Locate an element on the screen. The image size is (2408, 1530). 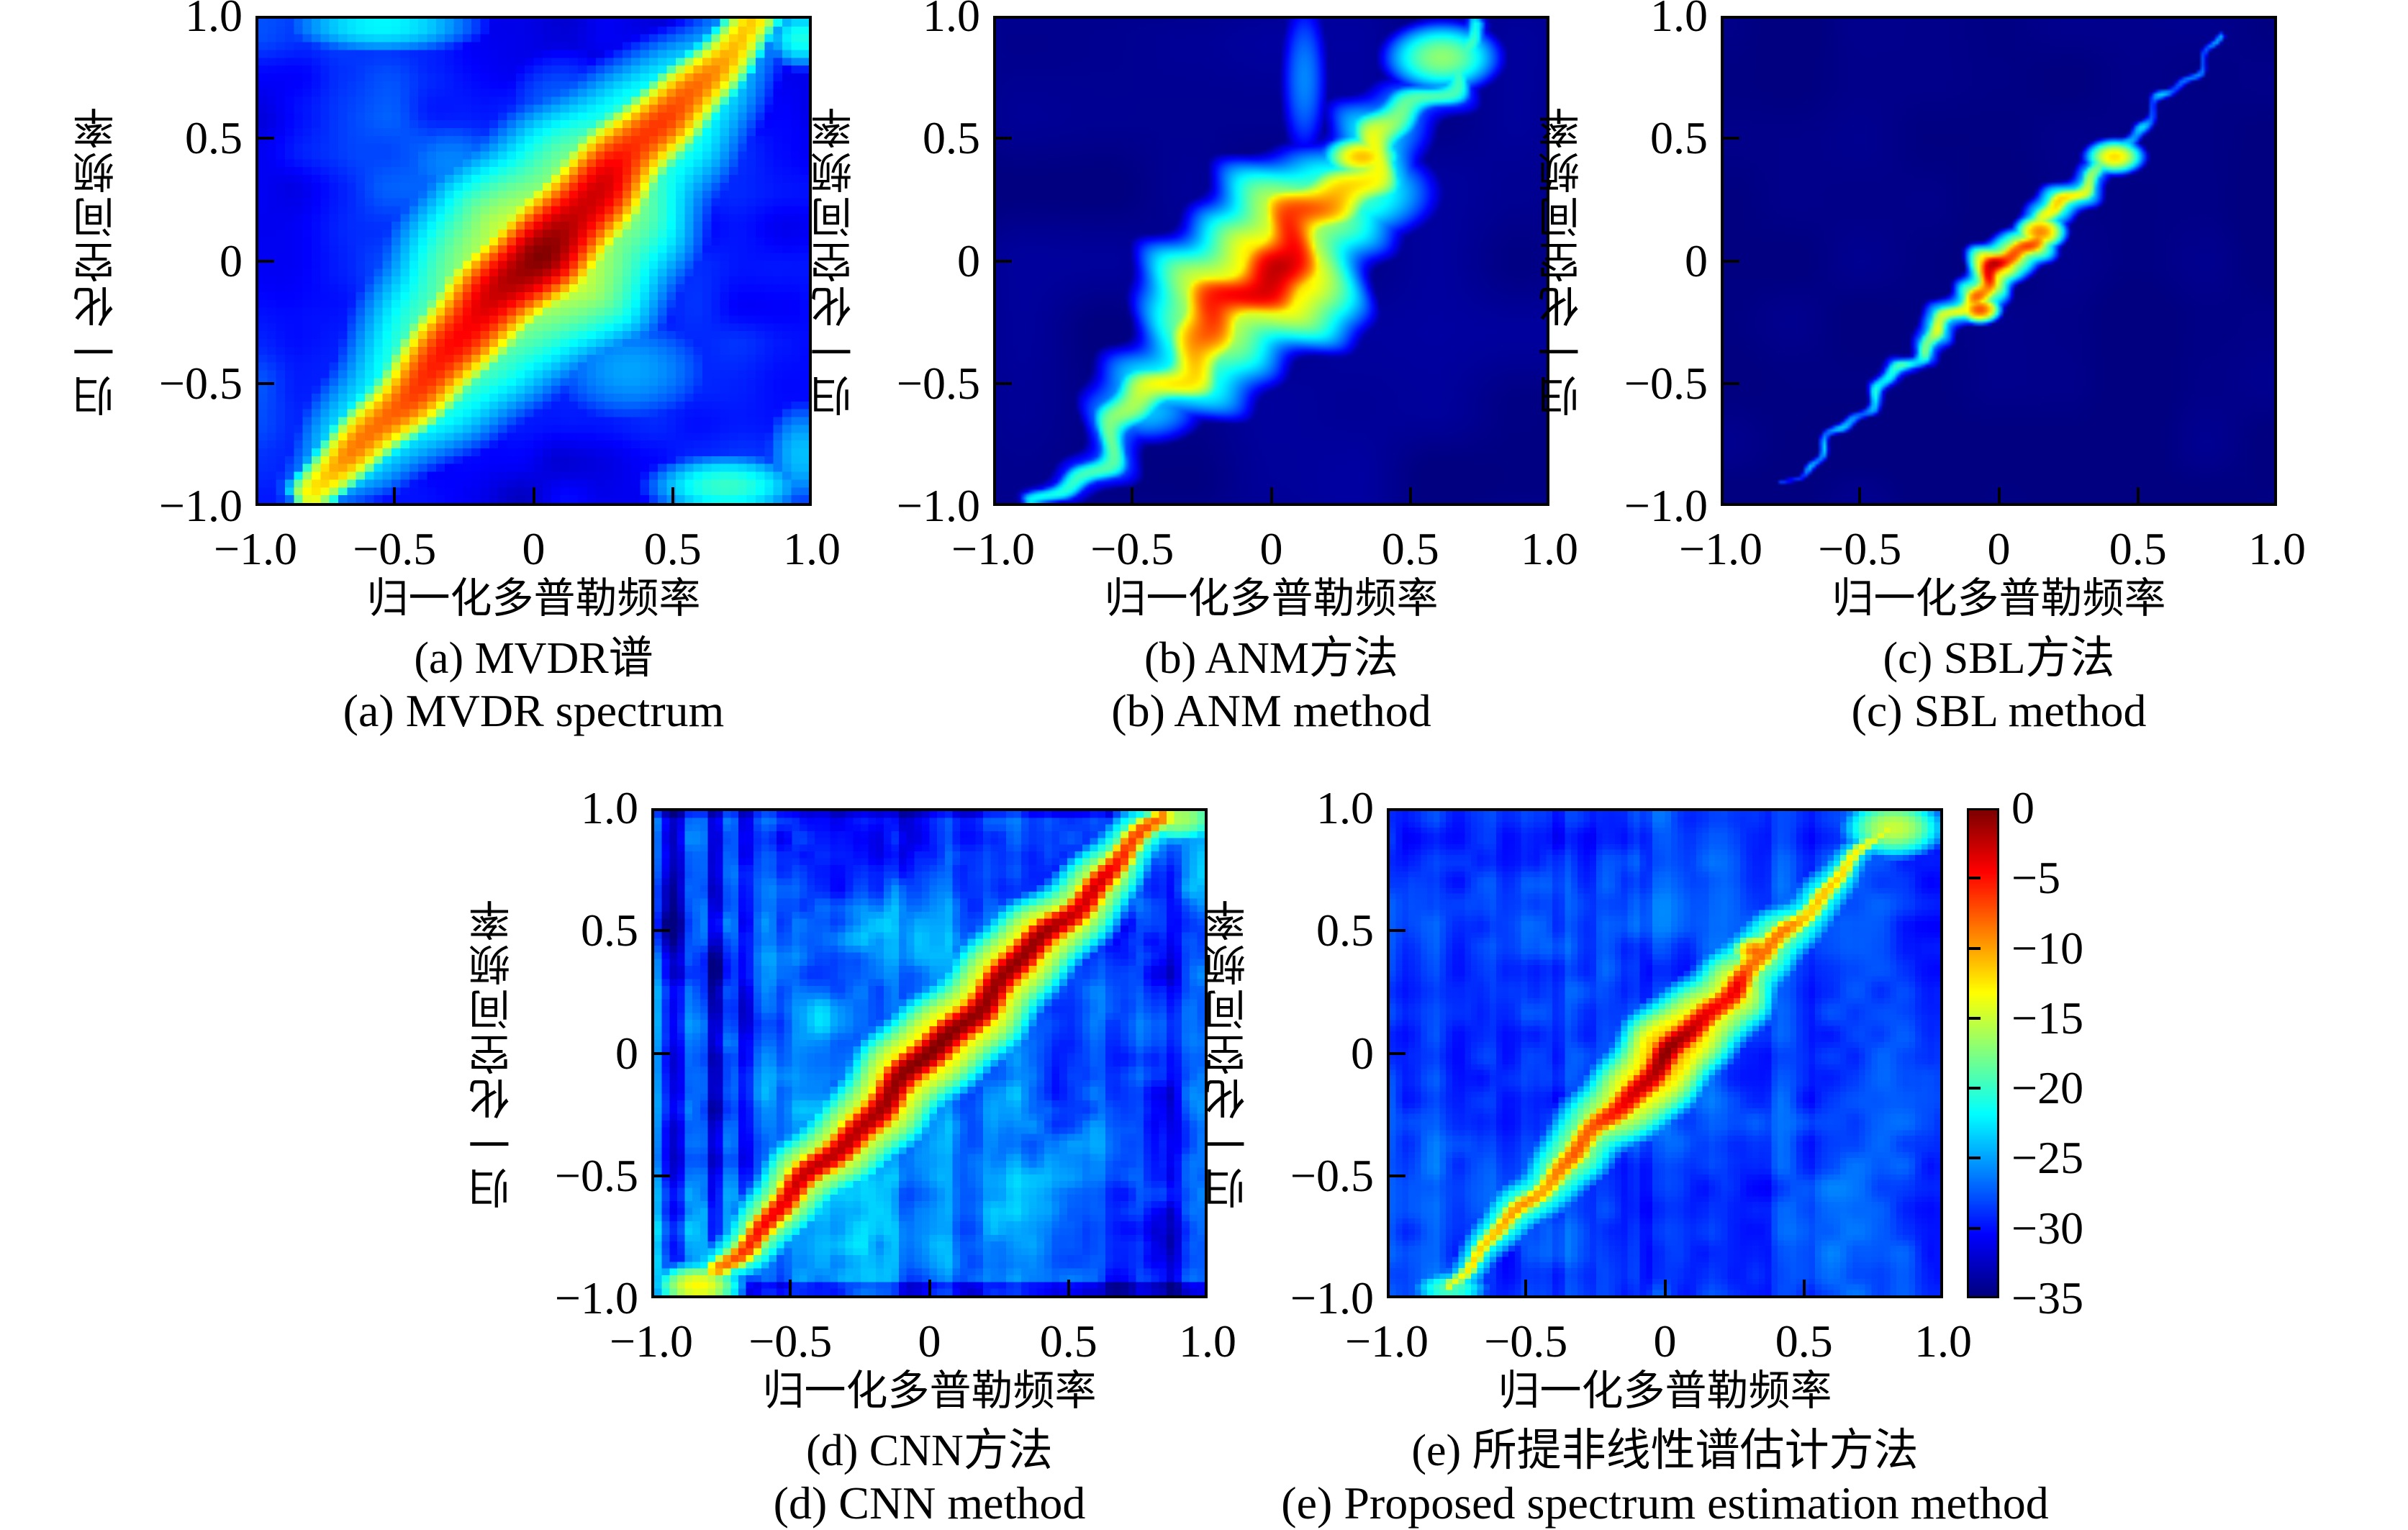
colorbar-tick-label: 0 is located at coordinates (2022, 807).